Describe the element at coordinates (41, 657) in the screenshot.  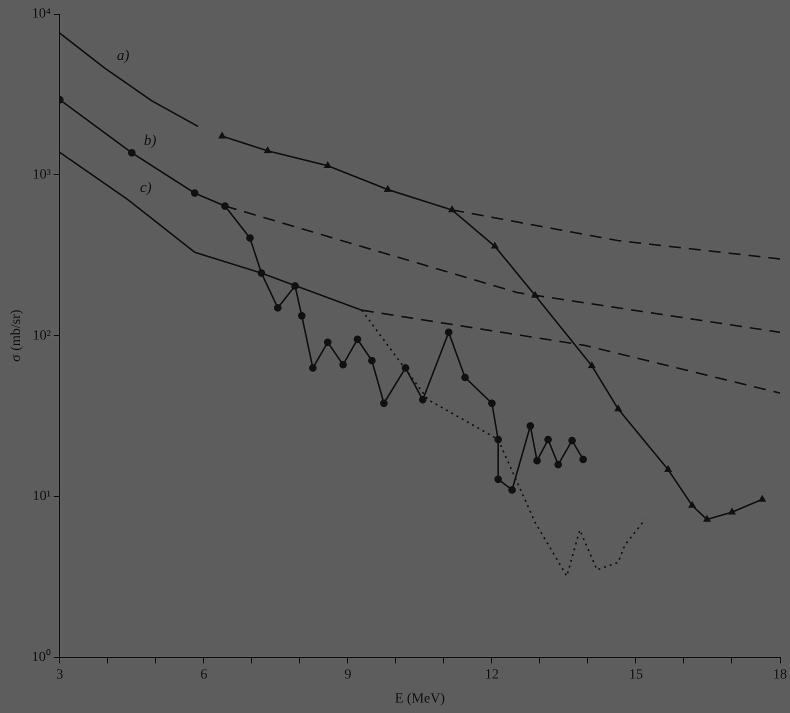
I see `y-tick-label: 10⁰` at that location.